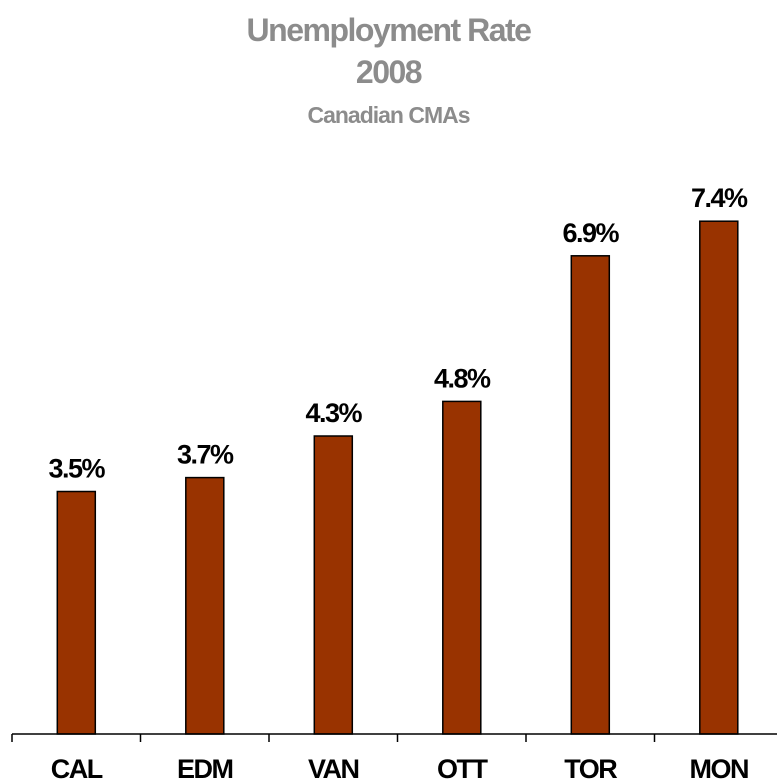 The height and width of the screenshot is (783, 777). What do you see at coordinates (205, 768) in the screenshot?
I see `x-tick-label-edm: EDM` at bounding box center [205, 768].